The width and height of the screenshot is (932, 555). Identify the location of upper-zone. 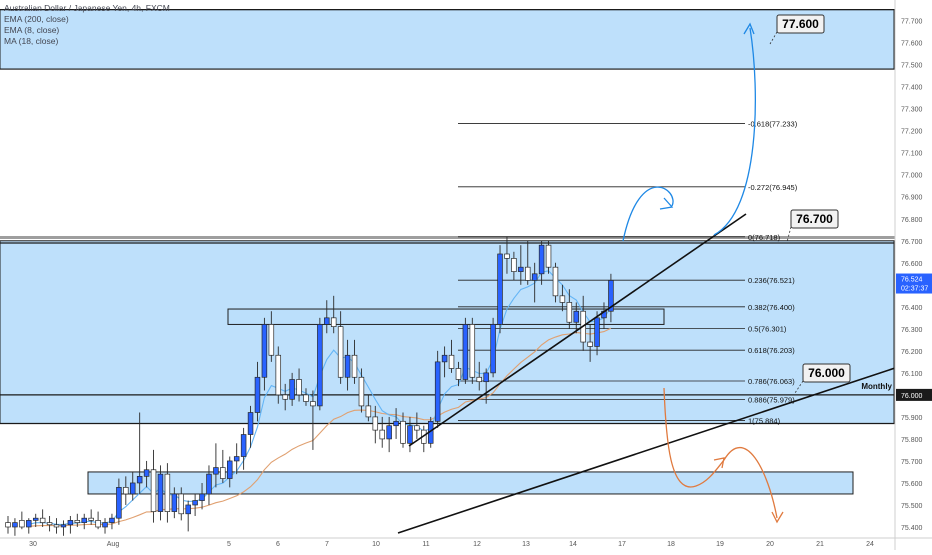
(447, 39).